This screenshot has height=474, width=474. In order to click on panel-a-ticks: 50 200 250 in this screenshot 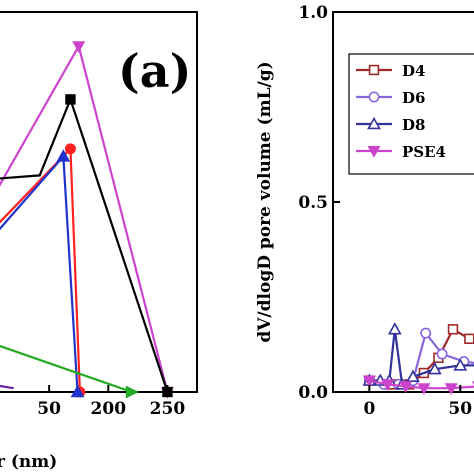, I will do `click(111, 402)`.